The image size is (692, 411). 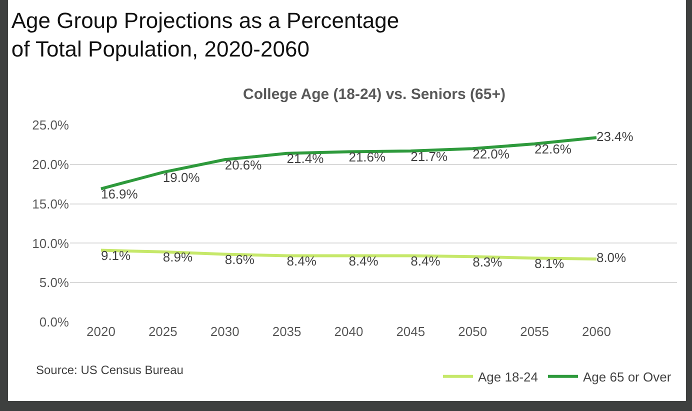 What do you see at coordinates (181, 178) in the screenshot?
I see `data-label: 19.0%` at bounding box center [181, 178].